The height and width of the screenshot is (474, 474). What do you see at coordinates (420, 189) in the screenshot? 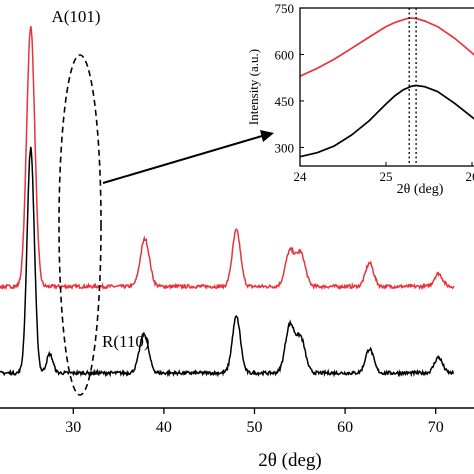
I see `inset-x-axis-label: 2θ (deg)` at bounding box center [420, 189].